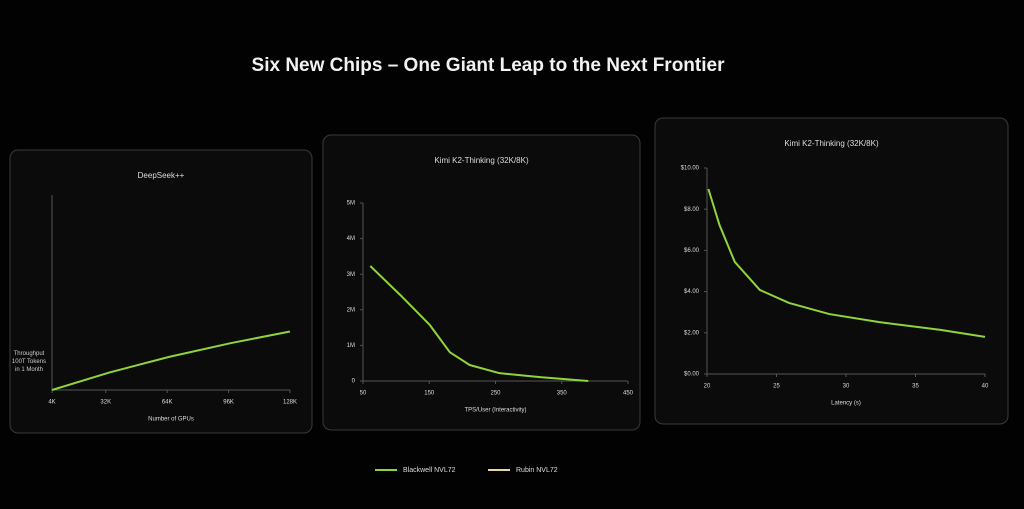 This screenshot has height=509, width=1024. What do you see at coordinates (692, 292) in the screenshot?
I see `y-tick-label: $4.00` at bounding box center [692, 292].